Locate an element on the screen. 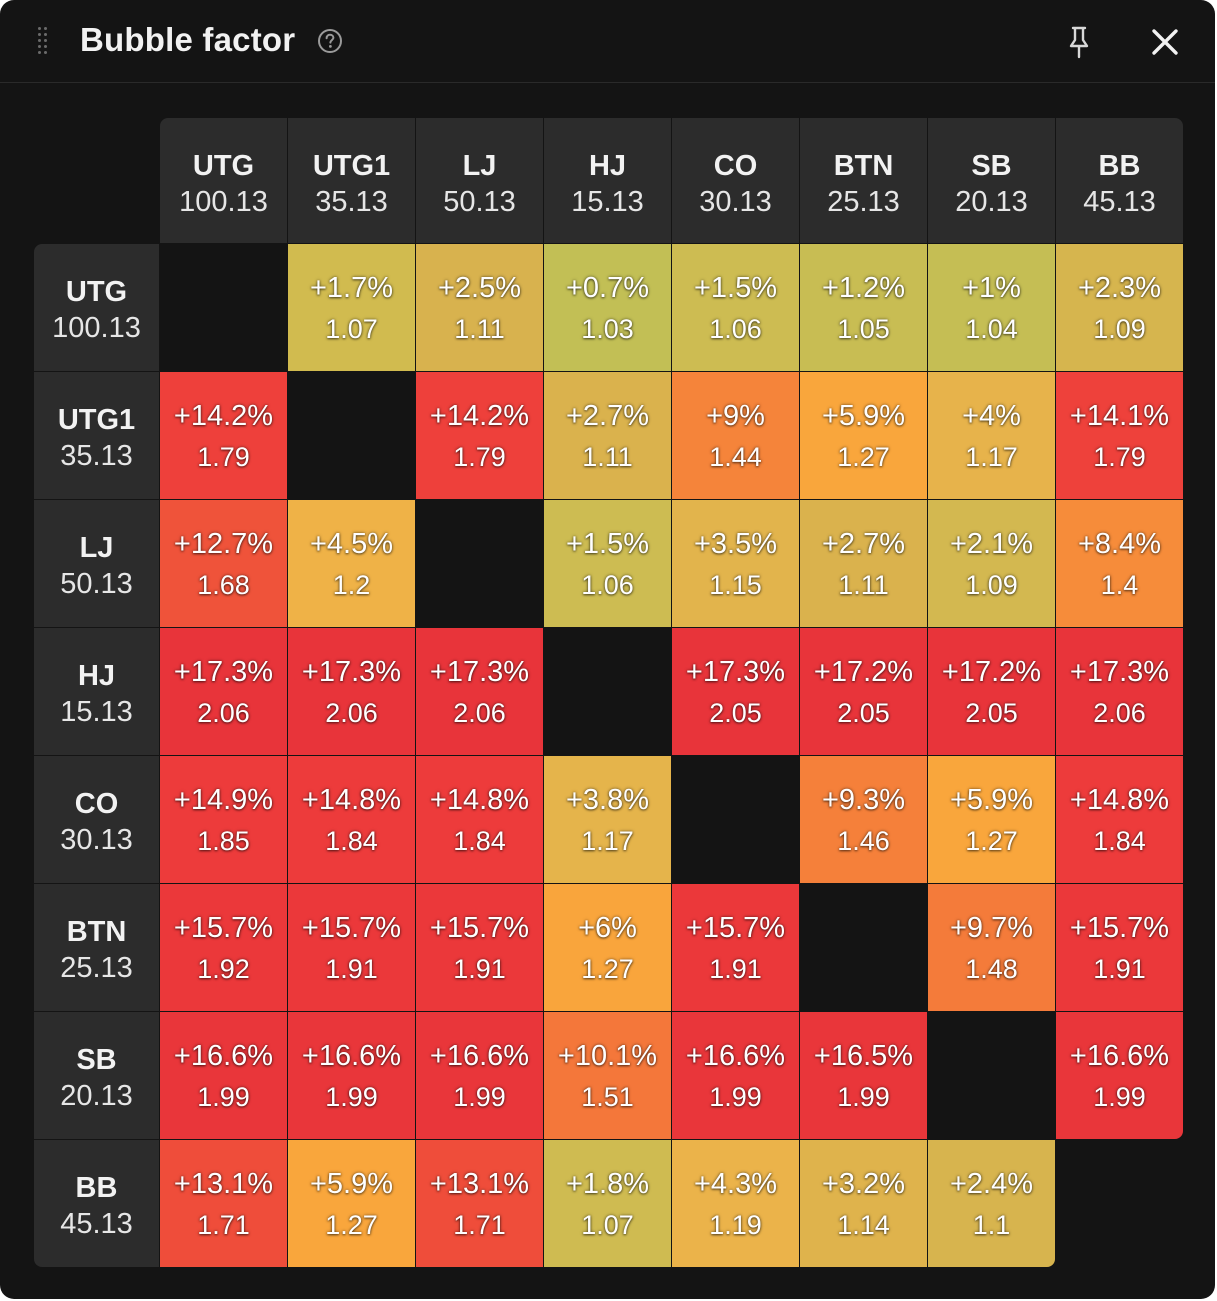 This screenshot has width=1217, height=1301. panel-title: Bubble factor is located at coordinates (188, 39).